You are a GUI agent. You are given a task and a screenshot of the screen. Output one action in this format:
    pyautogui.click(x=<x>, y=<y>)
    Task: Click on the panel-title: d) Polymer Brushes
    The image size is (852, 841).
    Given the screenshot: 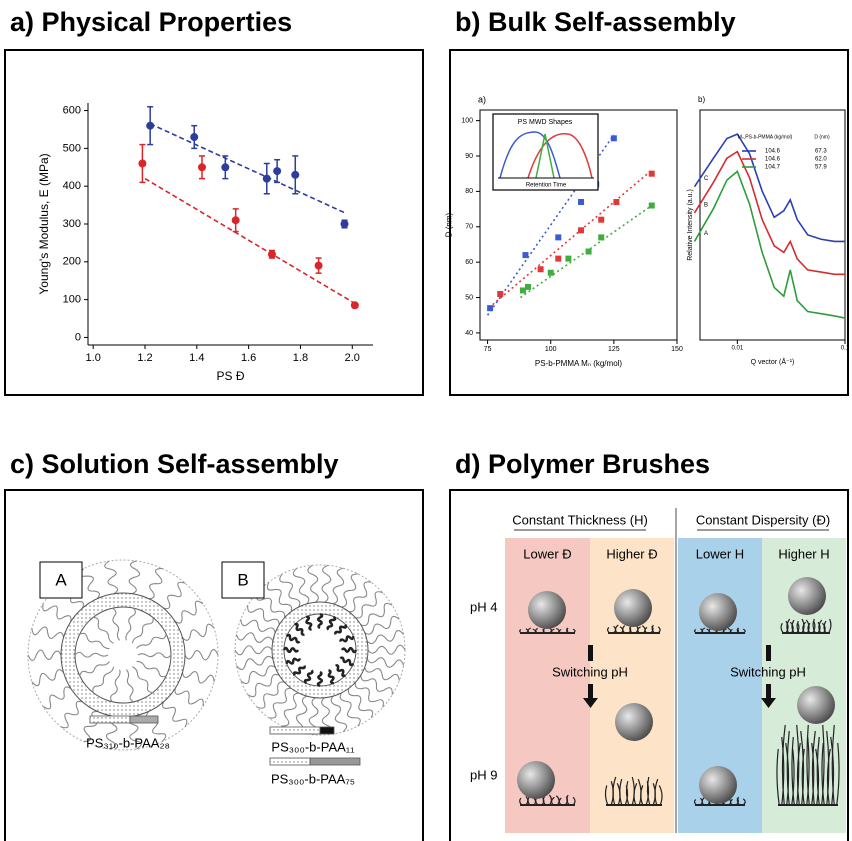 What is the action you would take?
    pyautogui.click(x=582, y=464)
    